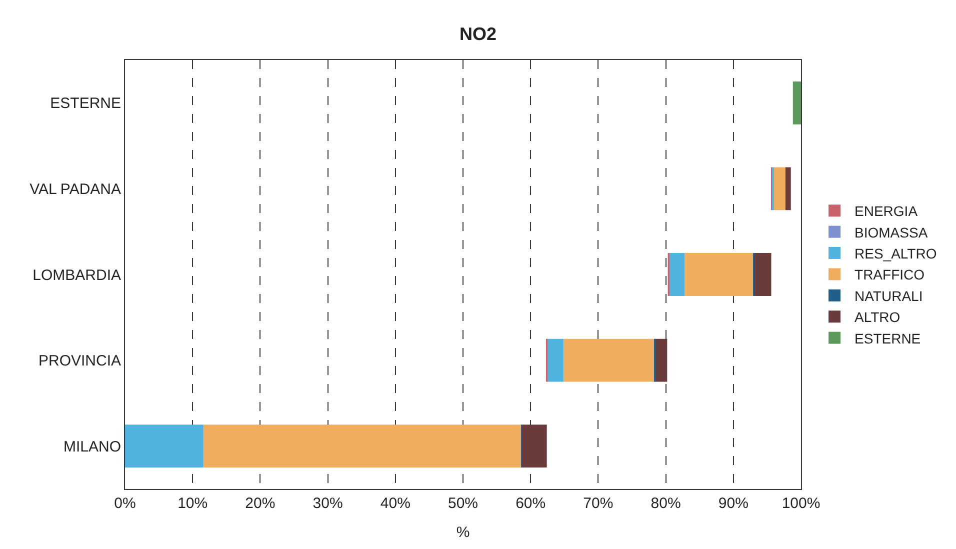  Describe the element at coordinates (801, 503) in the screenshot. I see `x-tick-label: 100%` at that location.